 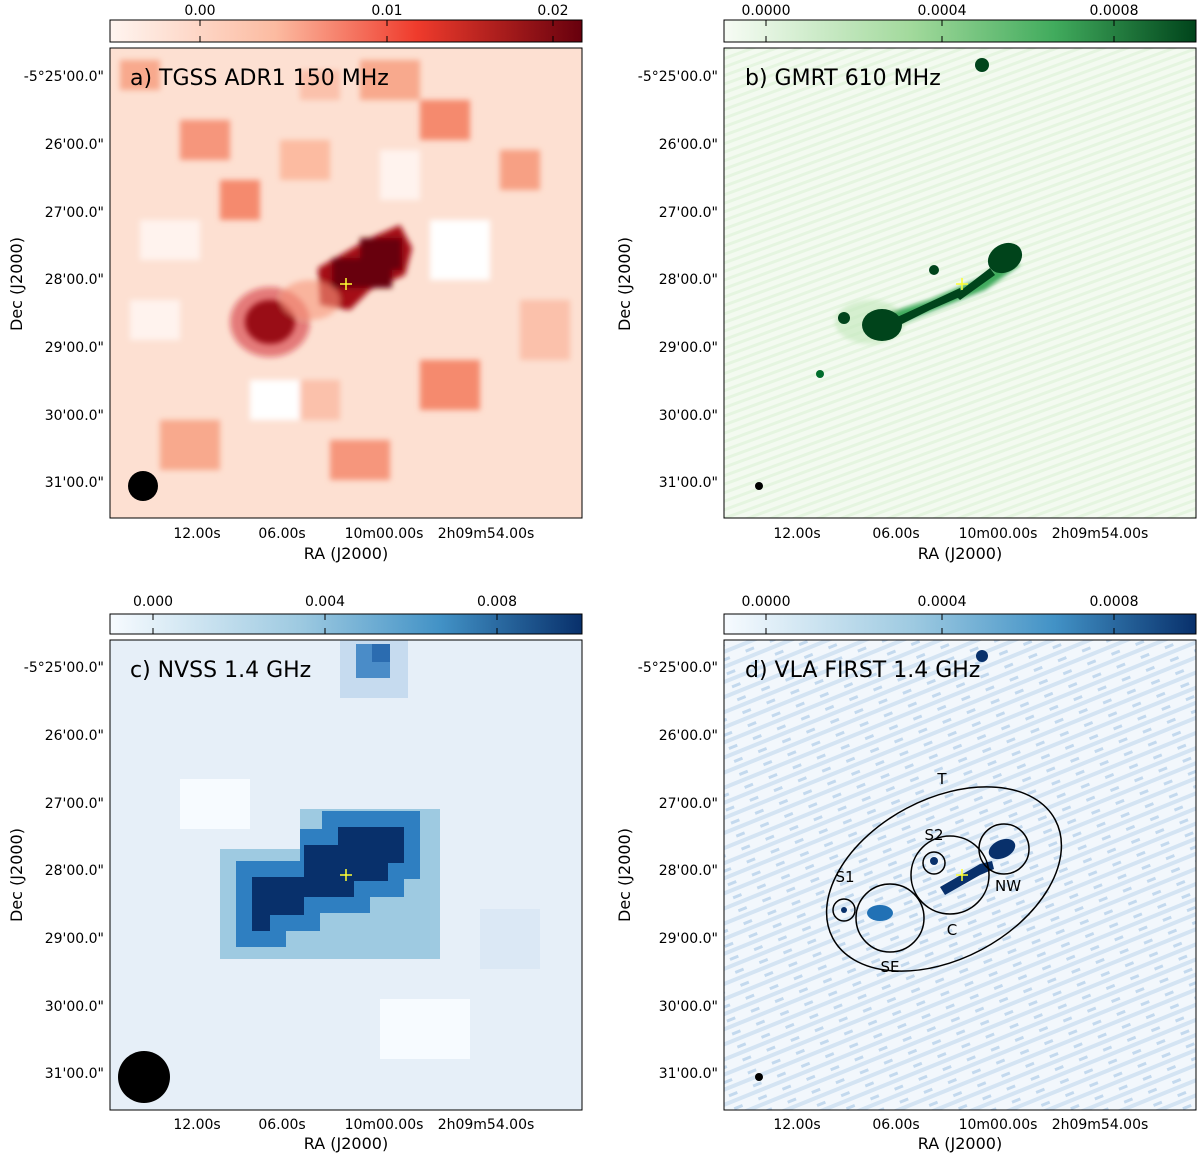 What do you see at coordinates (940, 624) in the screenshot?
I see `colorbar-ticks-d` at bounding box center [940, 624].